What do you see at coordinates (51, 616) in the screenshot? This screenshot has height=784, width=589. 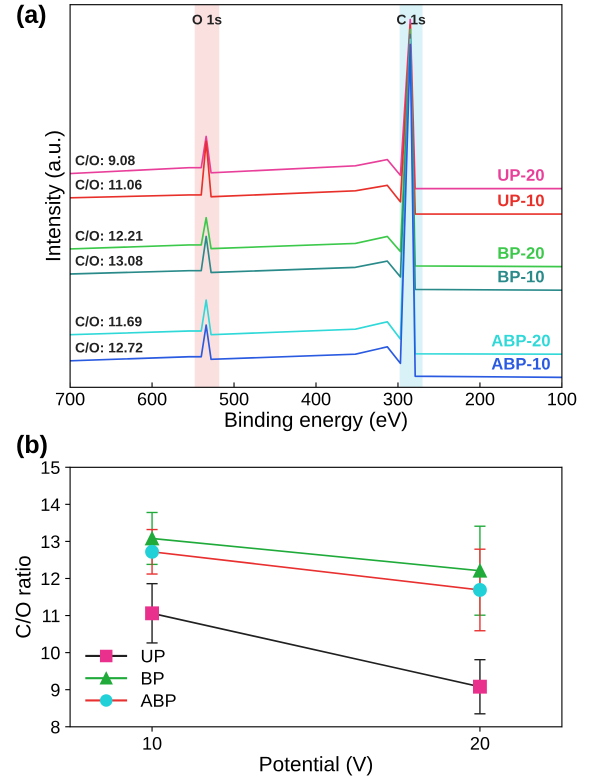 I see `y-tick-label: 11` at bounding box center [51, 616].